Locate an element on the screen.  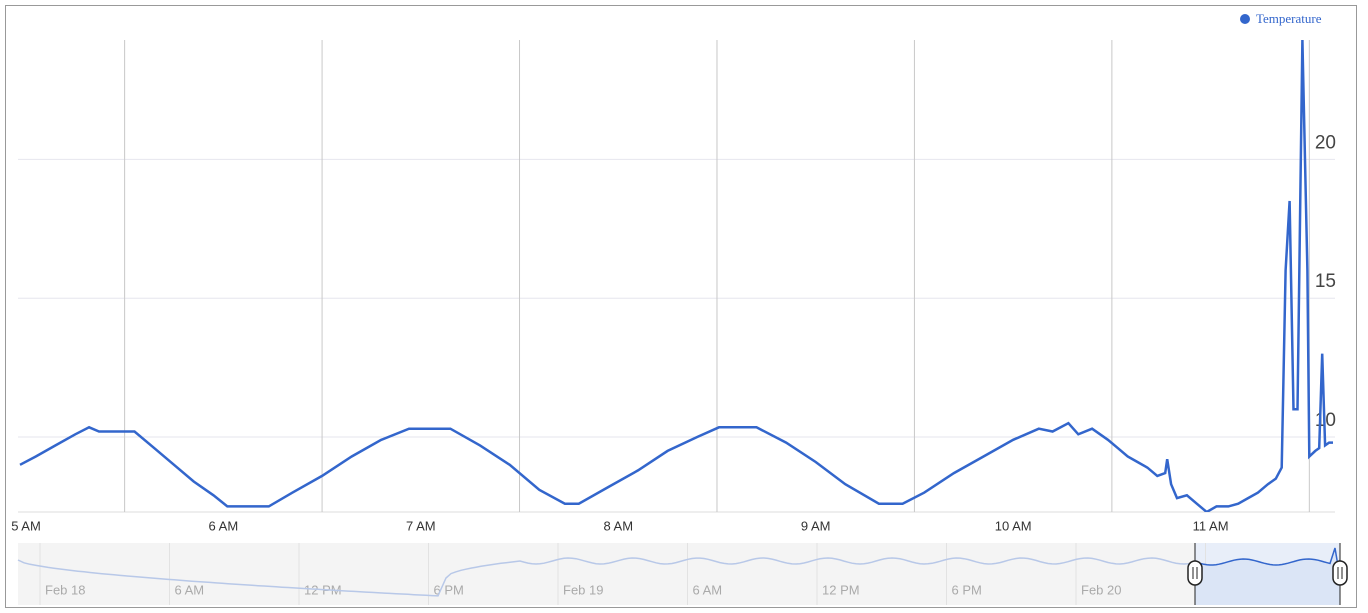
x-tick-label: 8 AM is located at coordinates (618, 525).